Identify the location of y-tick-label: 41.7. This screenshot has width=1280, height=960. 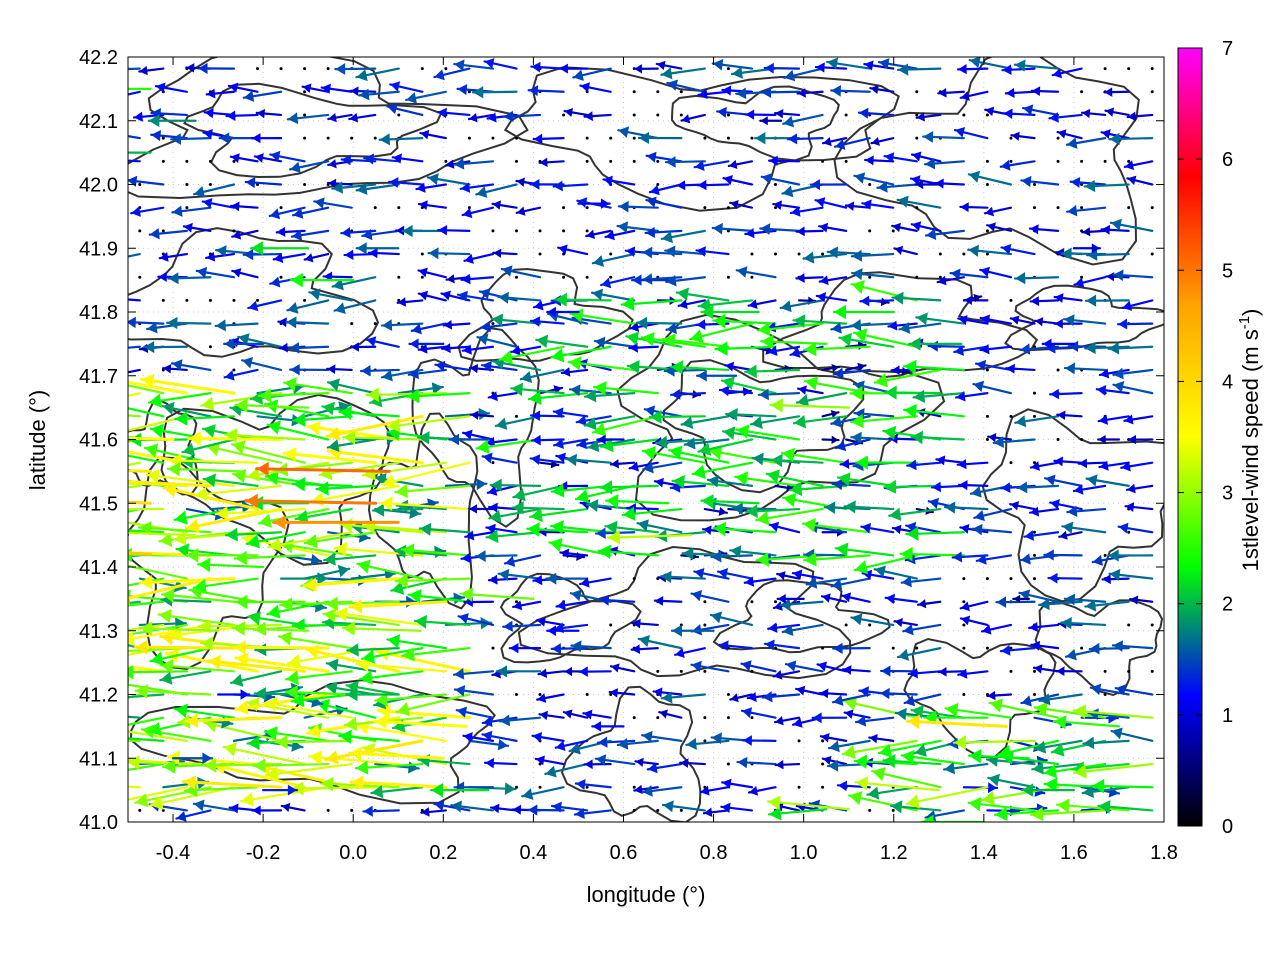
(98, 377).